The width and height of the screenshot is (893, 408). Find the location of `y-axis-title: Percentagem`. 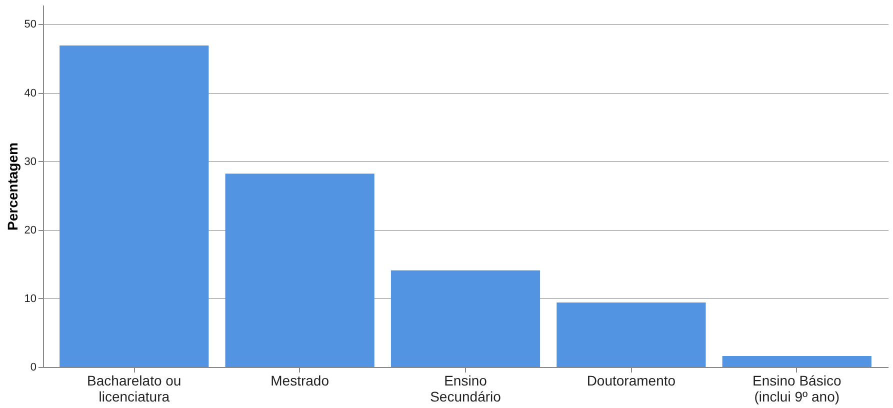

y-axis-title: Percentagem is located at coordinates (12, 186).